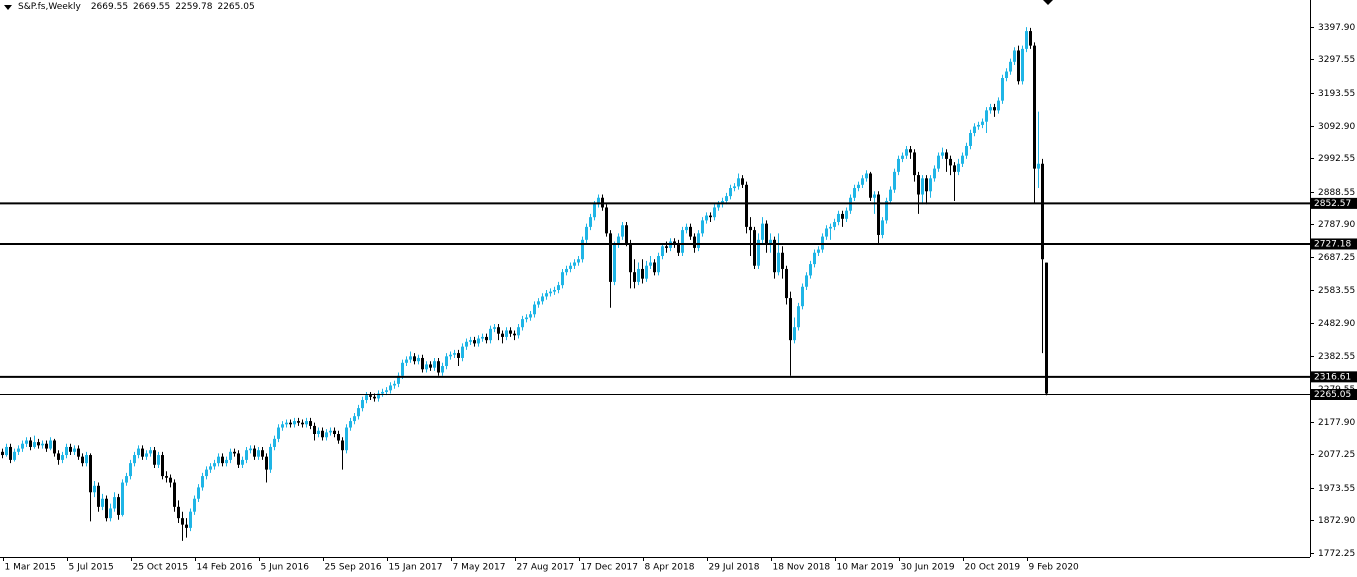 Image resolution: width=1357 pixels, height=577 pixels. I want to click on x-tick-label: 1 Mar 2015, so click(30, 568).